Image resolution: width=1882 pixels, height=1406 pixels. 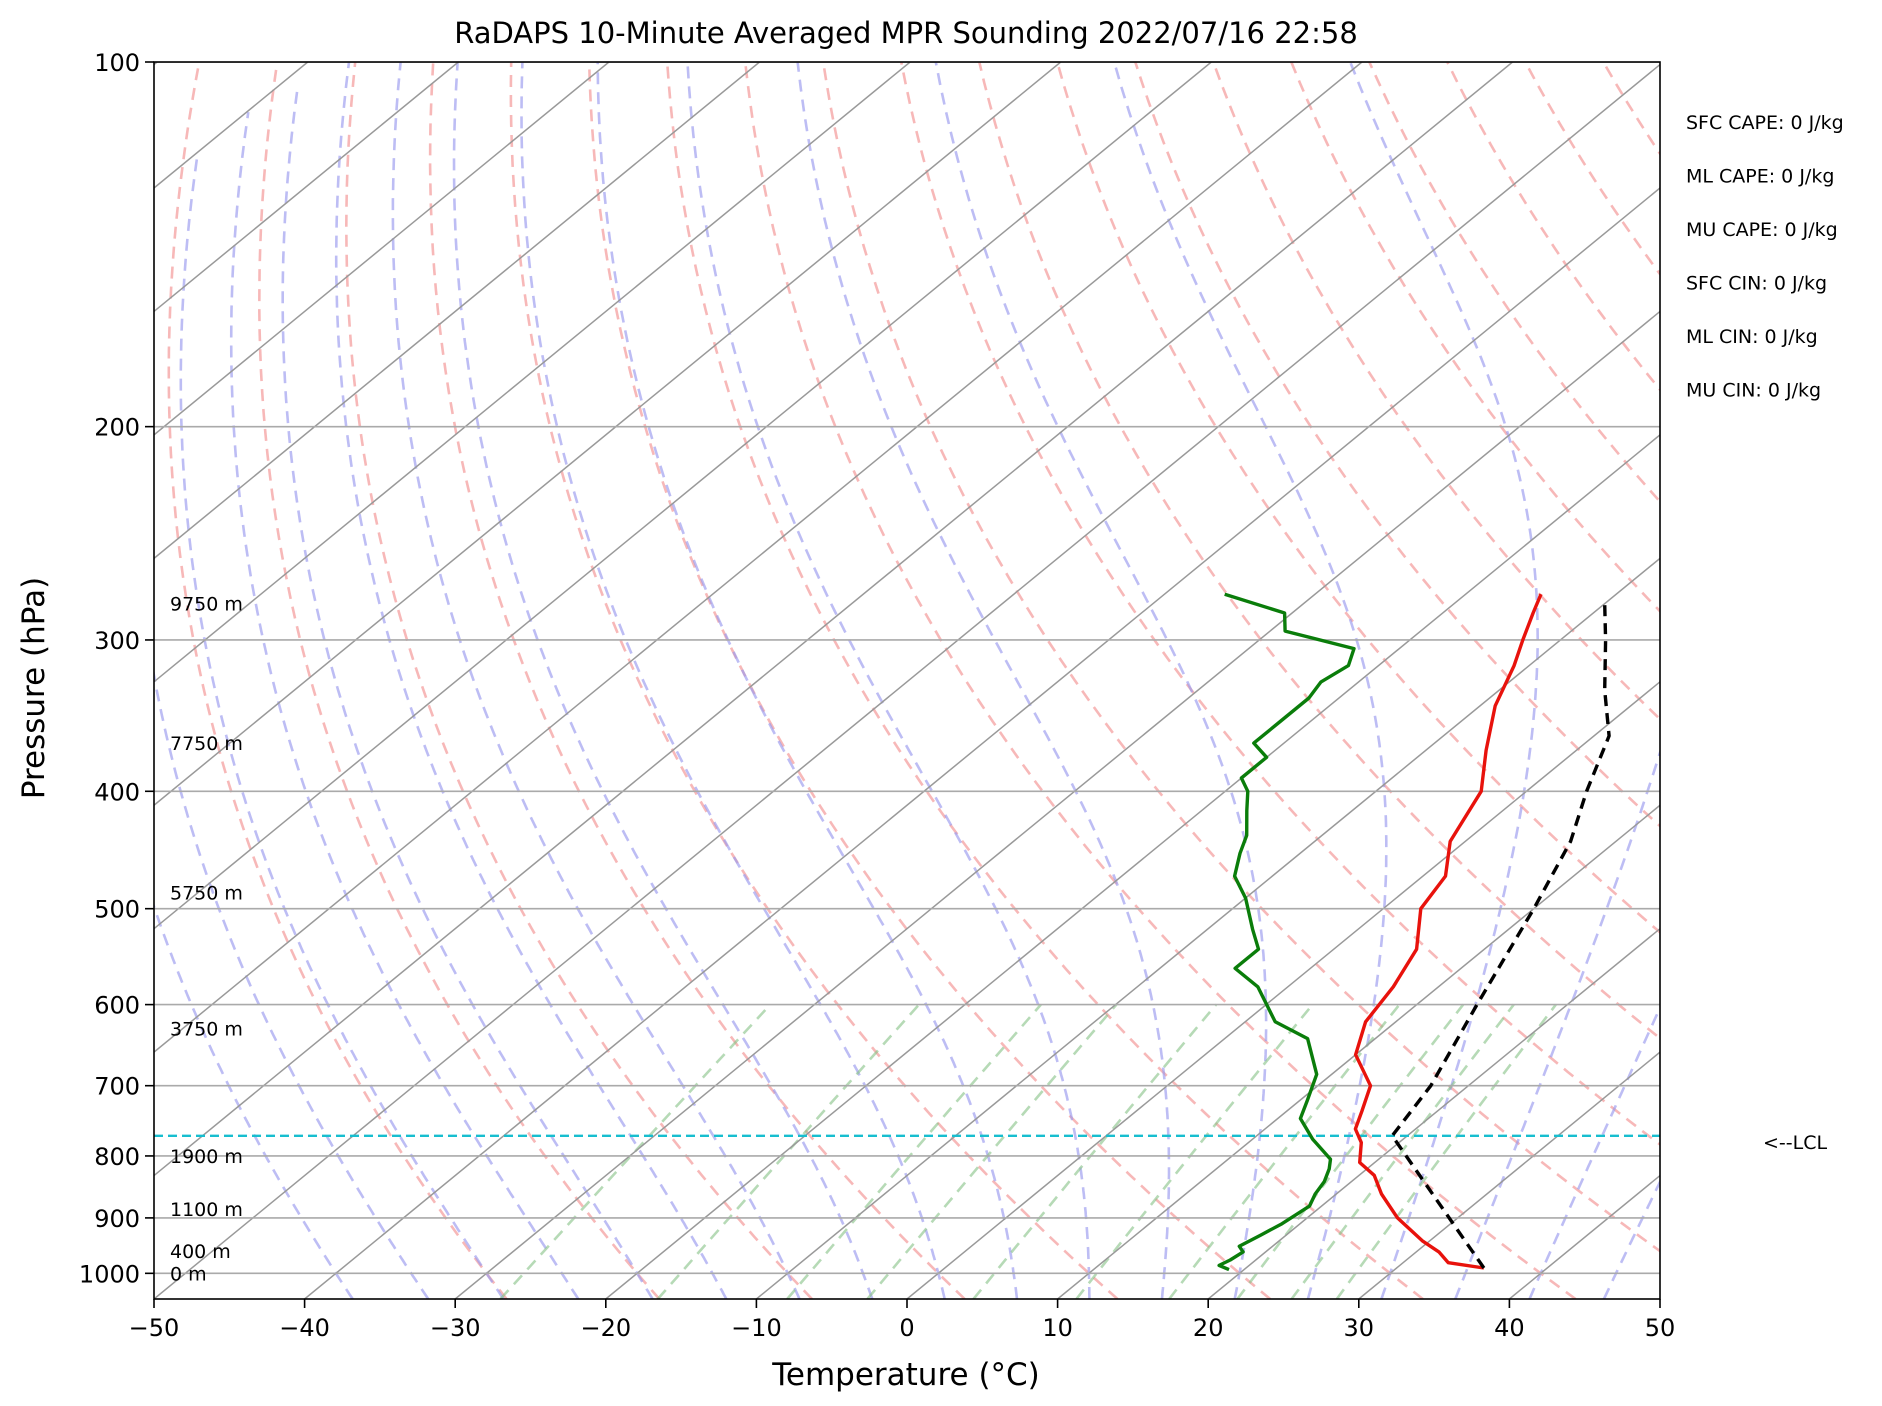 I want to click on x-tick-label: 10, so click(x=1057, y=1328).